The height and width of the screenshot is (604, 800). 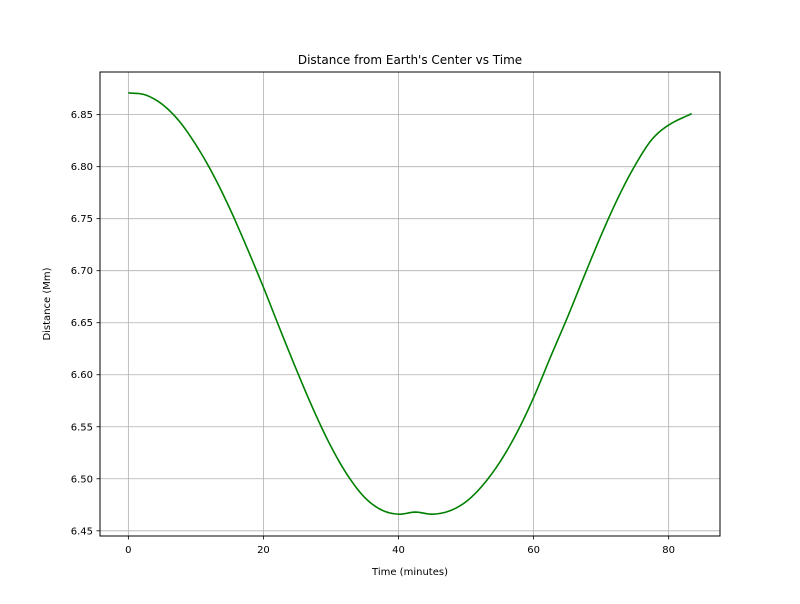 What do you see at coordinates (668, 550) in the screenshot?
I see `x-tick-label: 80` at bounding box center [668, 550].